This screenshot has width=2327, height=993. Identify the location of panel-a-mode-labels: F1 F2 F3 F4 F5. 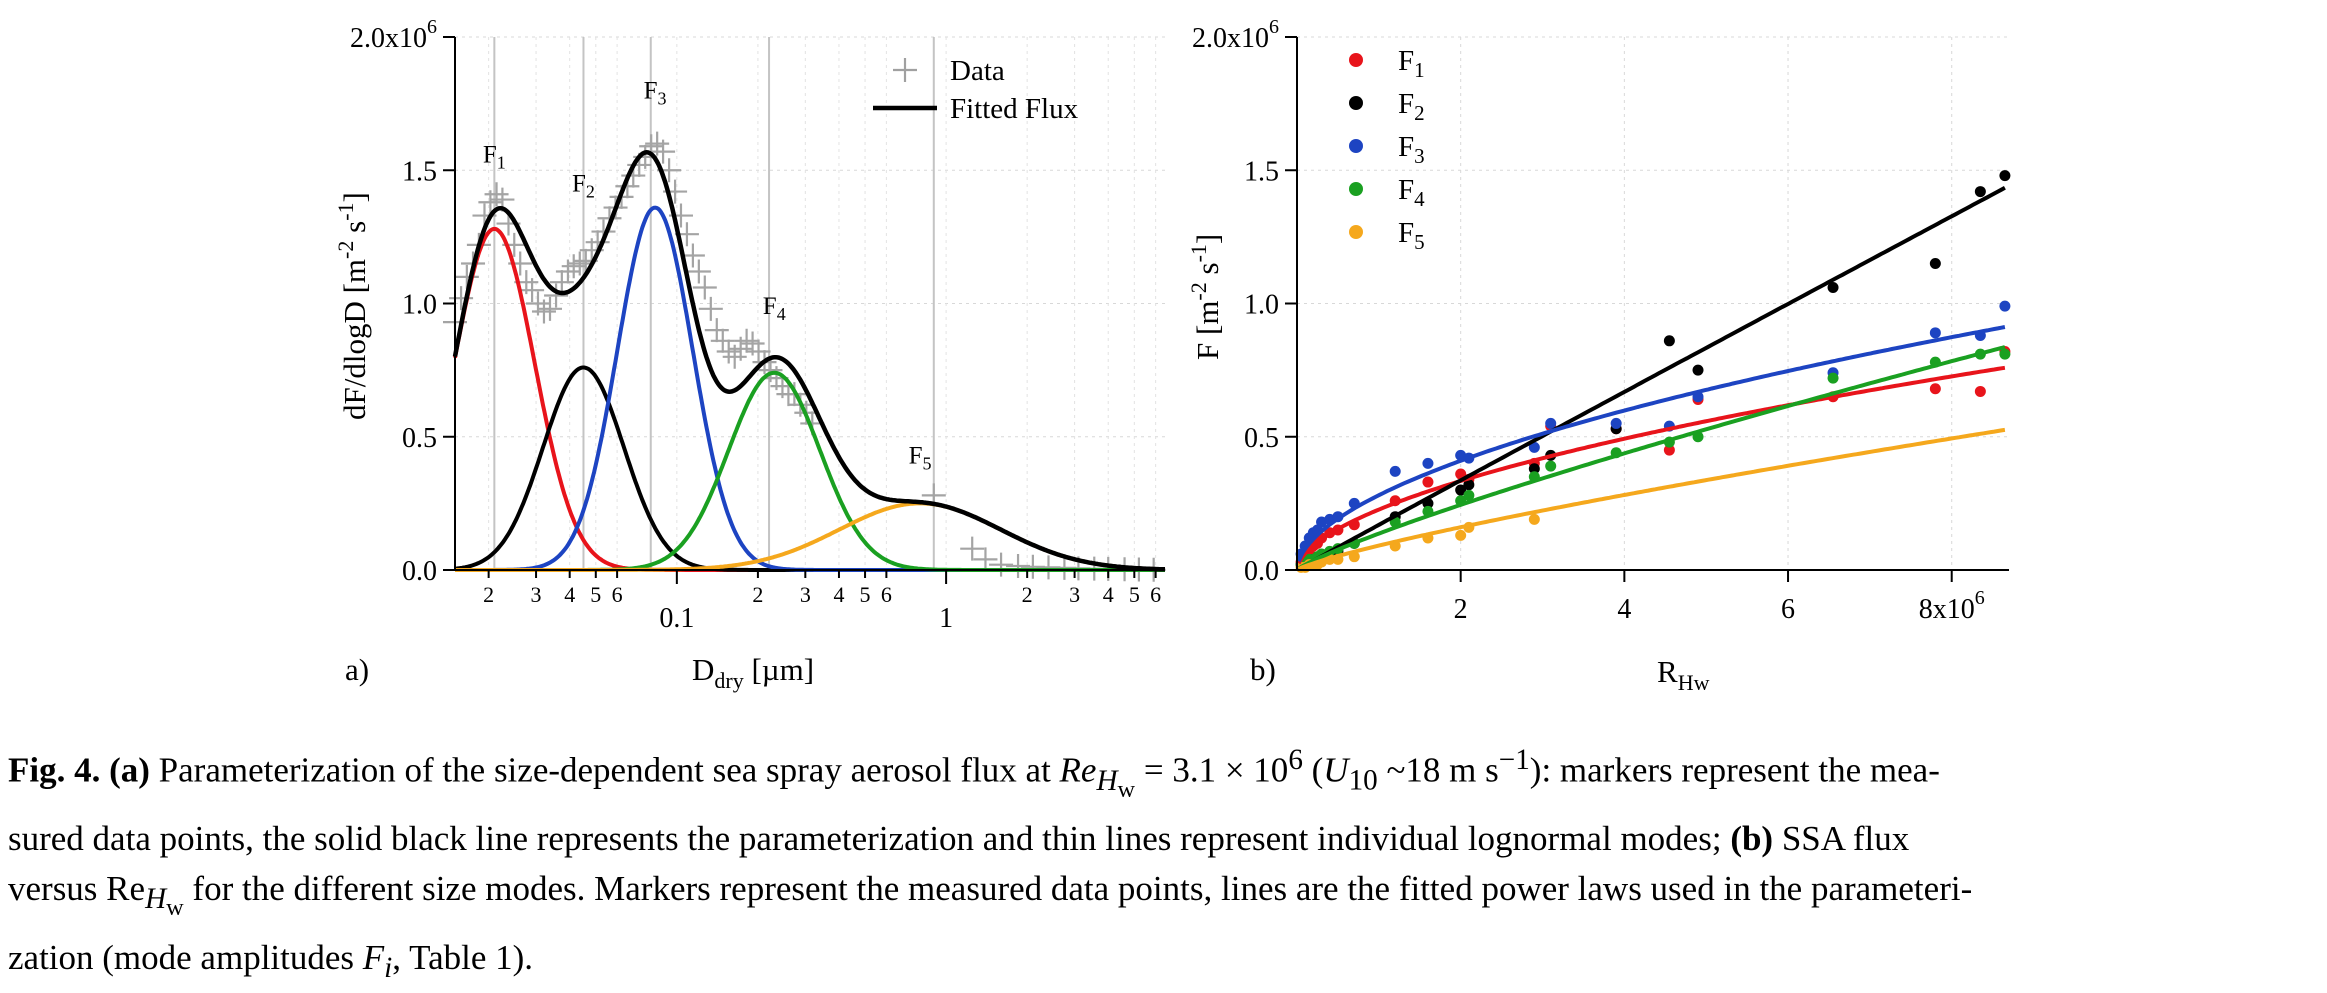
(707, 275).